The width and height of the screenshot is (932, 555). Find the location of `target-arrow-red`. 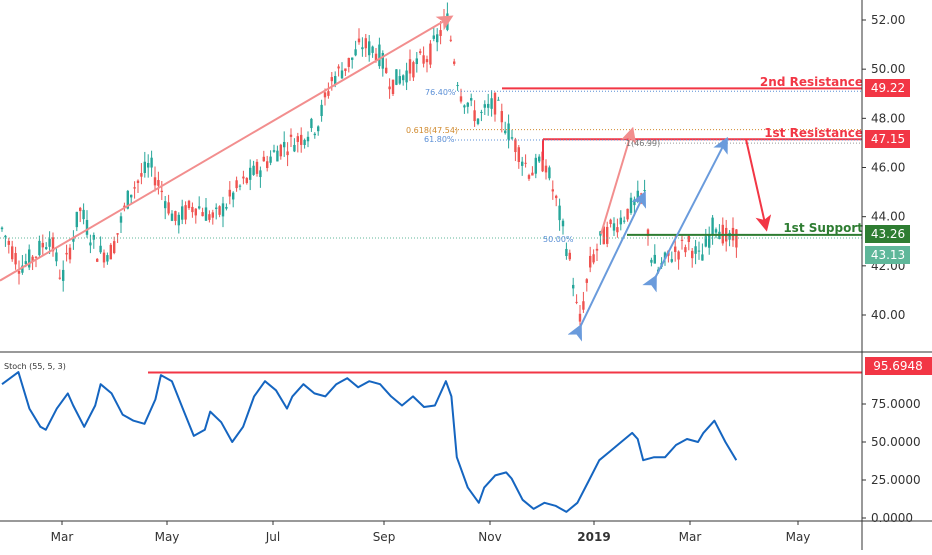

target-arrow-red is located at coordinates (758, 185).